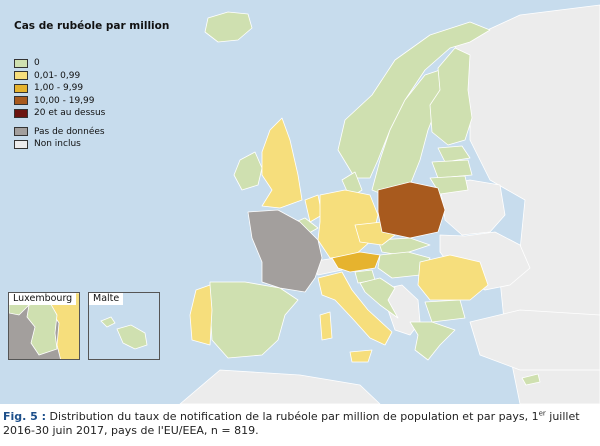 The image size is (600, 446). Describe the element at coordinates (361, 356) in the screenshot. I see `sicily` at that location.